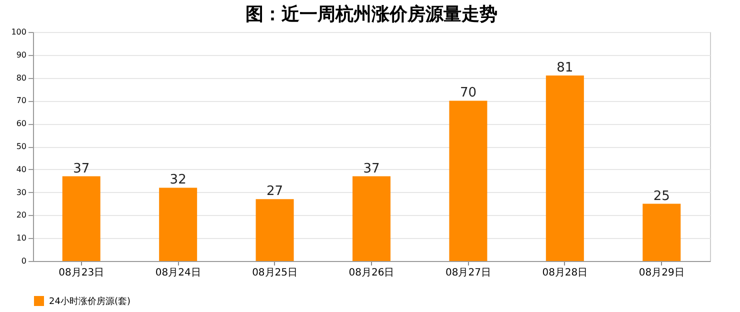 Image resolution: width=740 pixels, height=312 pixels. I want to click on y-tick-label: 60, so click(21, 123).